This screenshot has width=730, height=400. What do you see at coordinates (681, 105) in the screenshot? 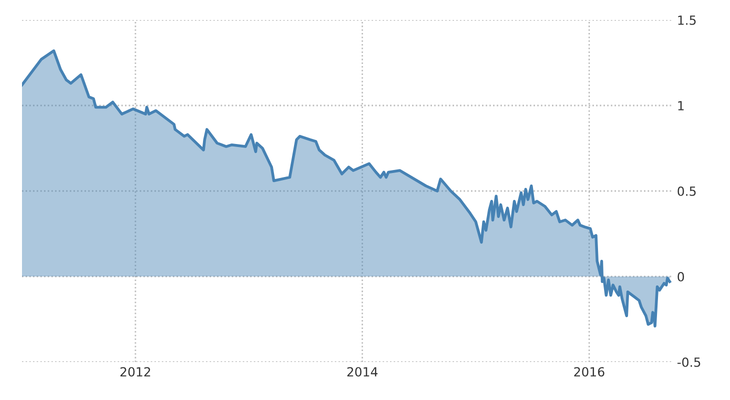
I see `y-tick-label: 1` at bounding box center [681, 105].